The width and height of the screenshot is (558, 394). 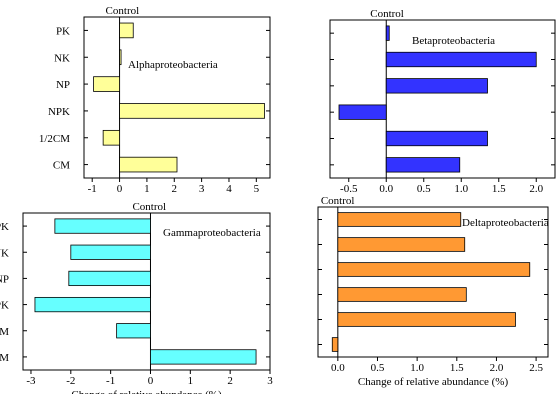 I want to click on x-tick-label: -0.5, so click(x=349, y=189).